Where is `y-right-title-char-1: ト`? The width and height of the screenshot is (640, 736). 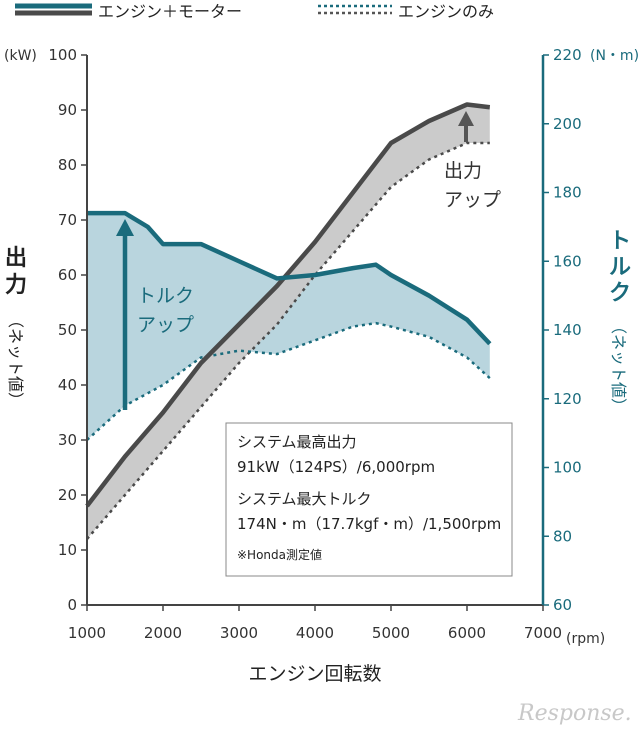 y-right-title-char-1: ト is located at coordinates (620, 241).